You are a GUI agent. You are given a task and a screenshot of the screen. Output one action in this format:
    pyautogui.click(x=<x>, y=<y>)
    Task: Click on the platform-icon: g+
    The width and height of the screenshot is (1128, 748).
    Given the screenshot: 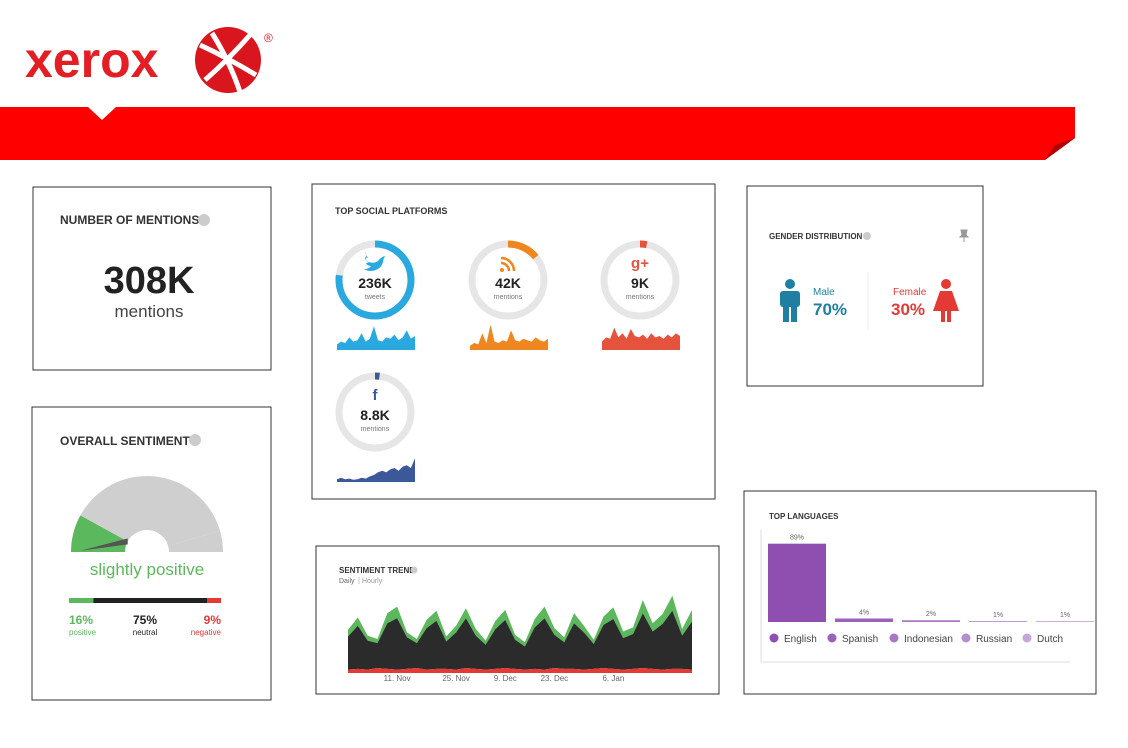 What is the action you would take?
    pyautogui.click(x=640, y=263)
    